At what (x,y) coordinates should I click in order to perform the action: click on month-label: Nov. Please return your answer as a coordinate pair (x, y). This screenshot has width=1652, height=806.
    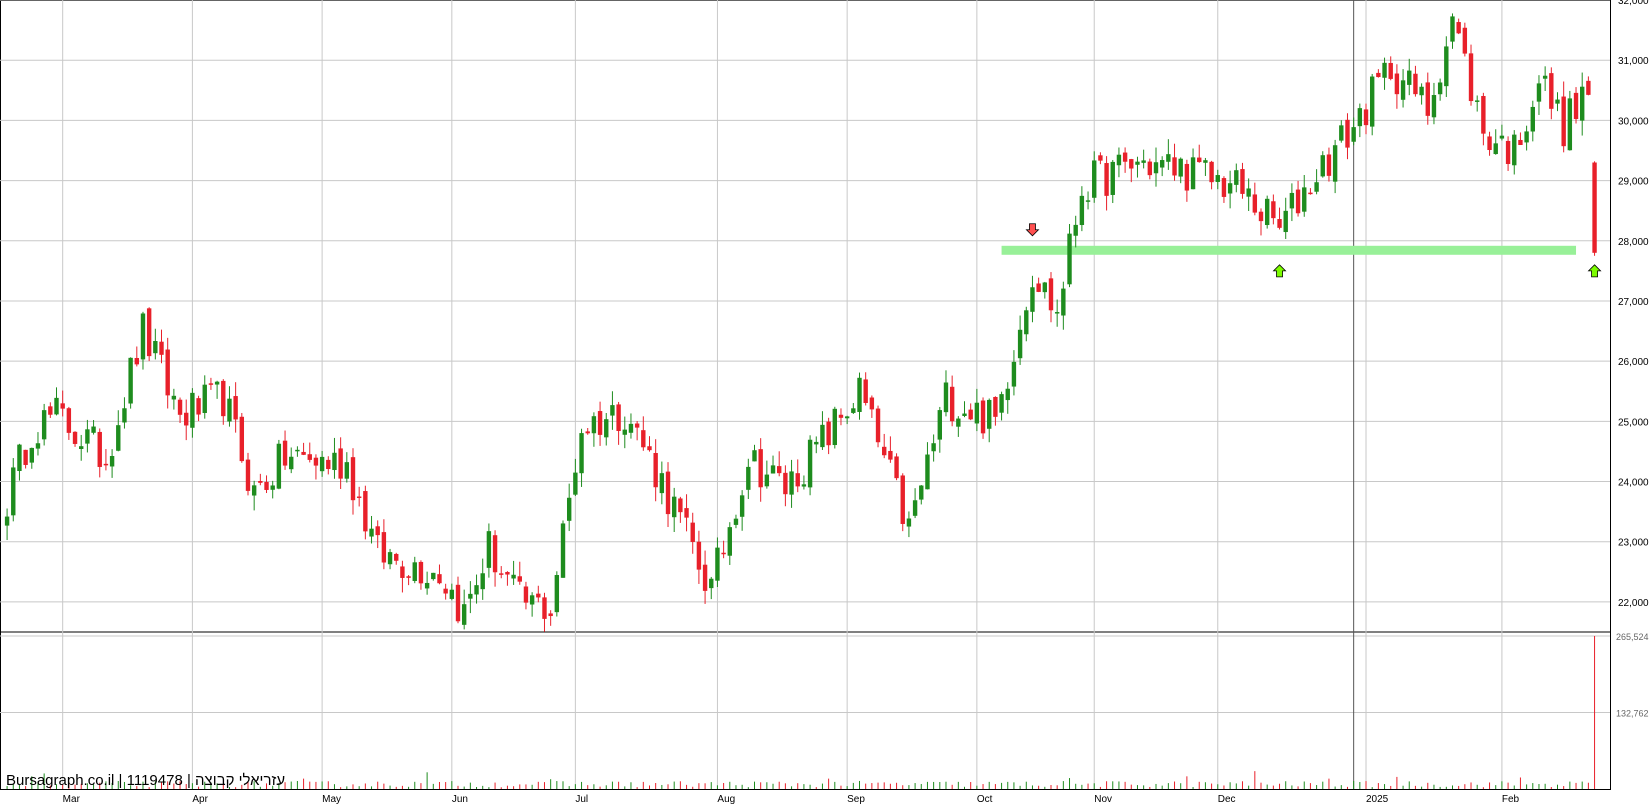
    Looking at the image, I should click on (1103, 799).